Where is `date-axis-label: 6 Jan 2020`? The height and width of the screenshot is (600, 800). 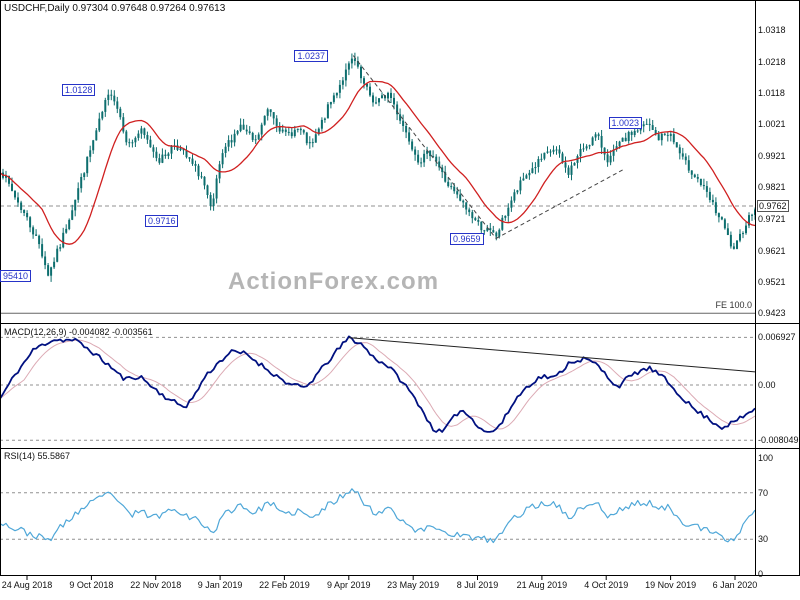
date-axis-label: 6 Jan 2020 is located at coordinates (735, 585).